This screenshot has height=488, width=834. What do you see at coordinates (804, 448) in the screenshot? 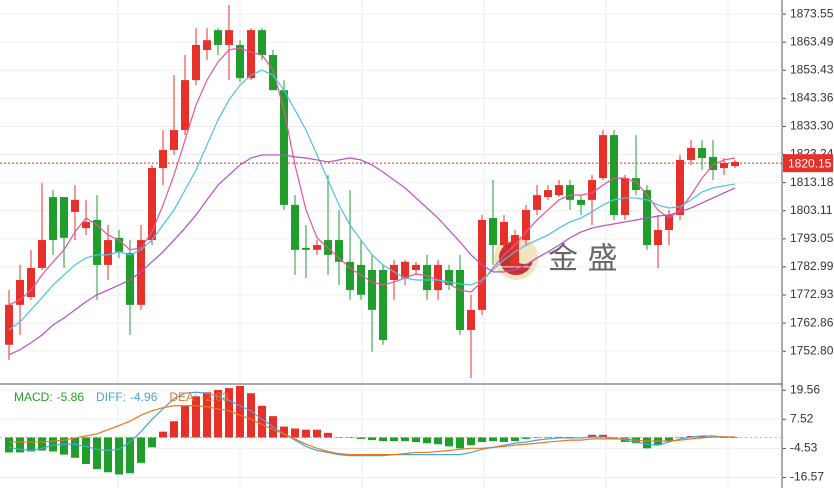
I see `y-tick-label: -4.53` at bounding box center [804, 448].